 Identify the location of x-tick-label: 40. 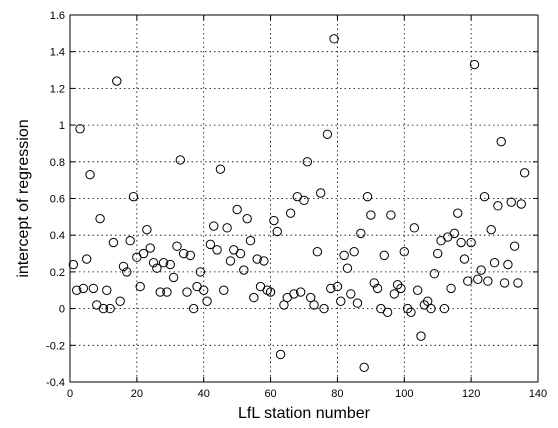
(204, 394).